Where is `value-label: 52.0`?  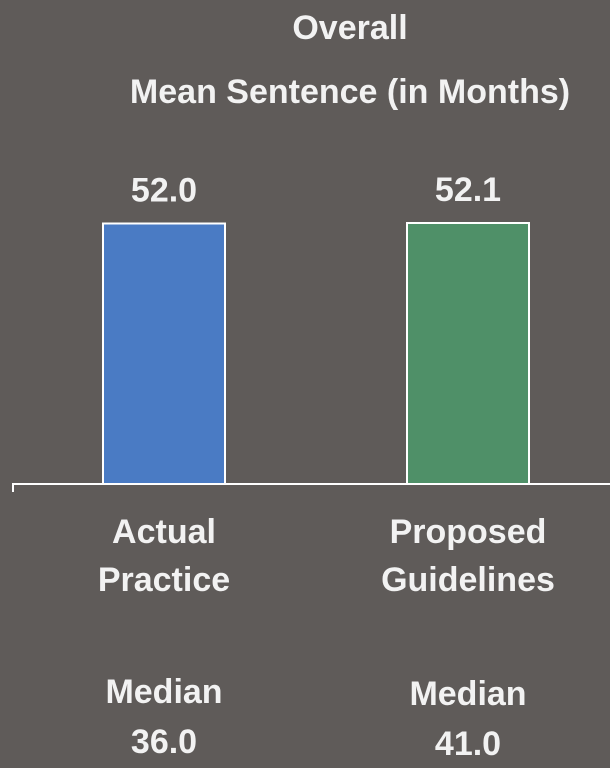
value-label: 52.0 is located at coordinates (164, 191).